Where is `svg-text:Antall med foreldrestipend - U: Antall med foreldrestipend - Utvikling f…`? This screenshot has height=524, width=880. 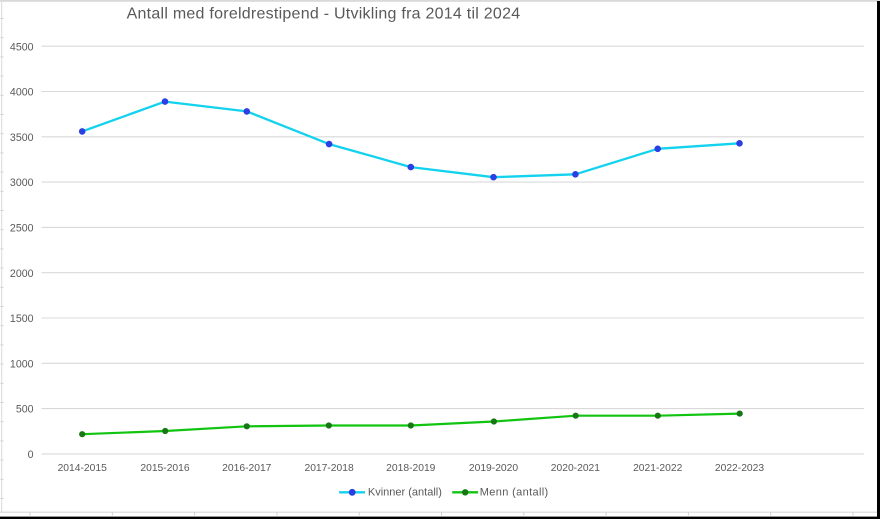
svg-text:Antall med foreldrestipend - U: Antall med foreldrestipend - Utvikling f… is located at coordinates (324, 14).